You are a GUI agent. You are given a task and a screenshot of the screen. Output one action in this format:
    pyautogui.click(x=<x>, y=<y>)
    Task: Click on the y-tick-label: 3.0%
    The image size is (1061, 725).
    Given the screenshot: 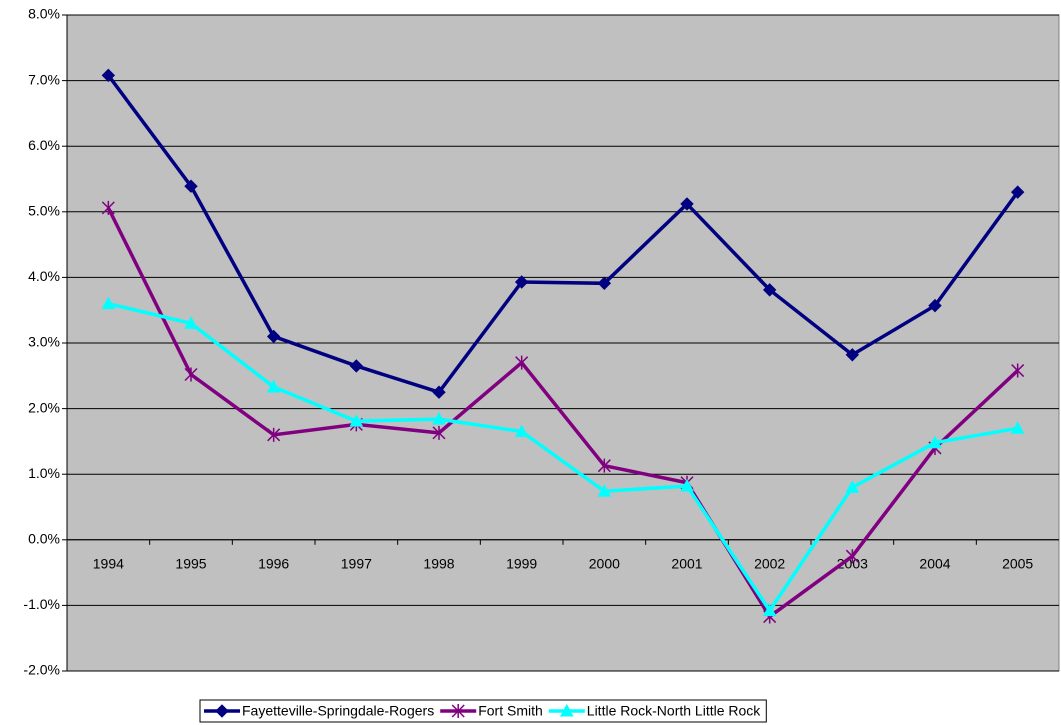 What is the action you would take?
    pyautogui.click(x=44, y=342)
    